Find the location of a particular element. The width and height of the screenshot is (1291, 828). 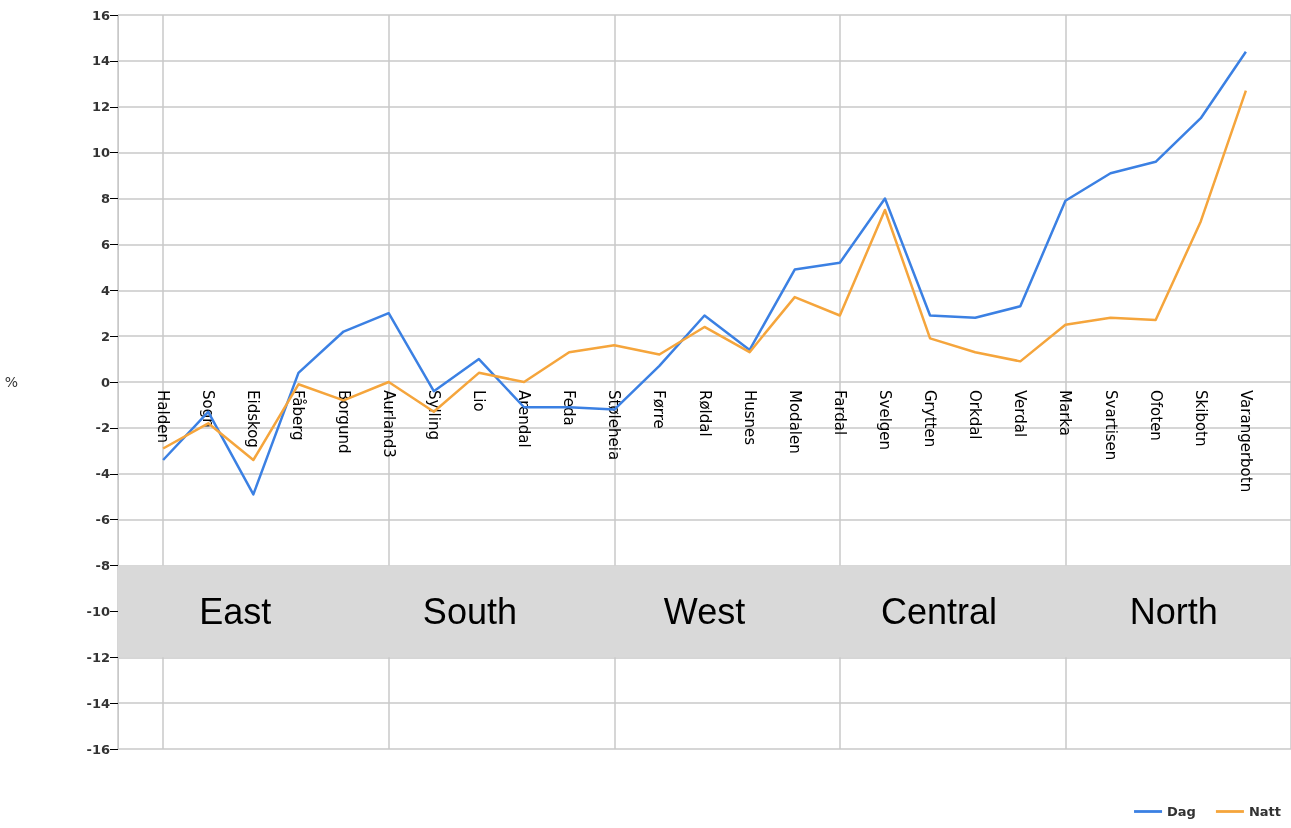

x-tick-label: Skibotn is located at coordinates (1200, 418).